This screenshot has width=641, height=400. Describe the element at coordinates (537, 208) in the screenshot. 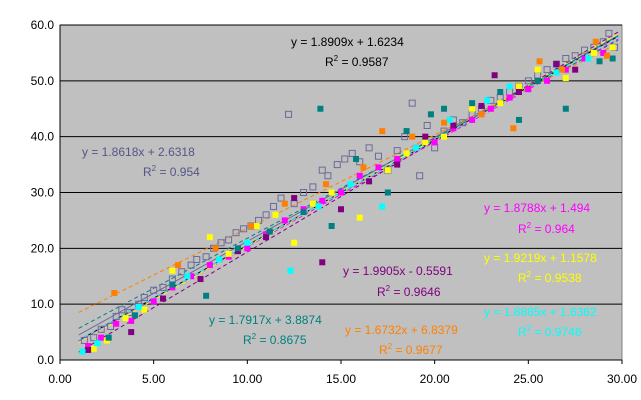

I see `trendline-equation: y = 1.8788x + 1.494` at that location.